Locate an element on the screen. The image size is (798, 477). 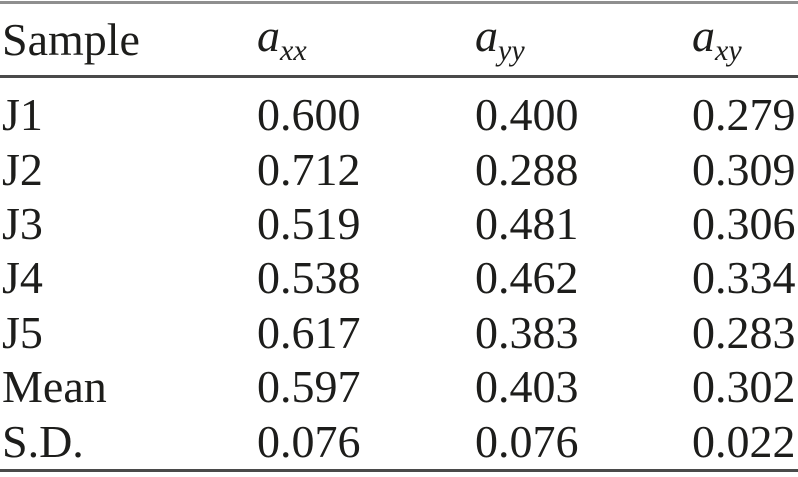
table-header-row: Sample axx ayy axy is located at coordinates (399, 39).